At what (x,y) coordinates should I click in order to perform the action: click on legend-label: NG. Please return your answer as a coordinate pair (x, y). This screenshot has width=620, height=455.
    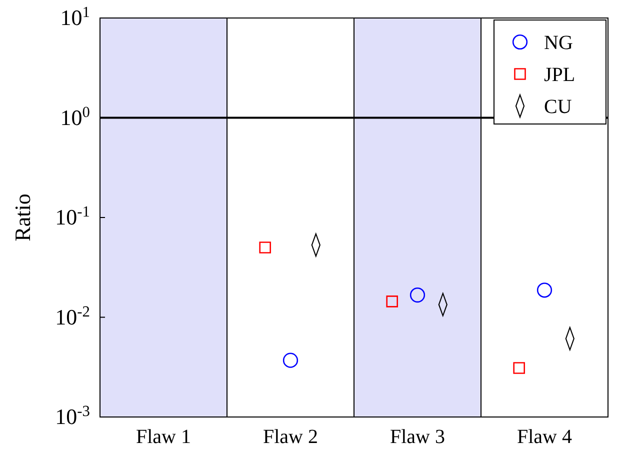
    Looking at the image, I should click on (558, 43).